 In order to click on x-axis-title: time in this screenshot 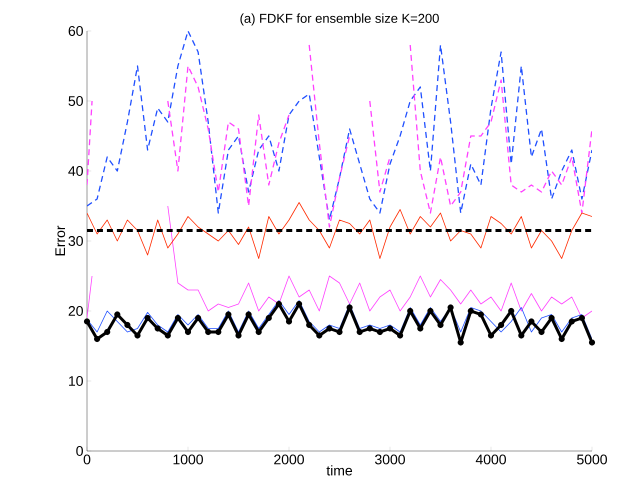, I will do `click(339, 470)`.